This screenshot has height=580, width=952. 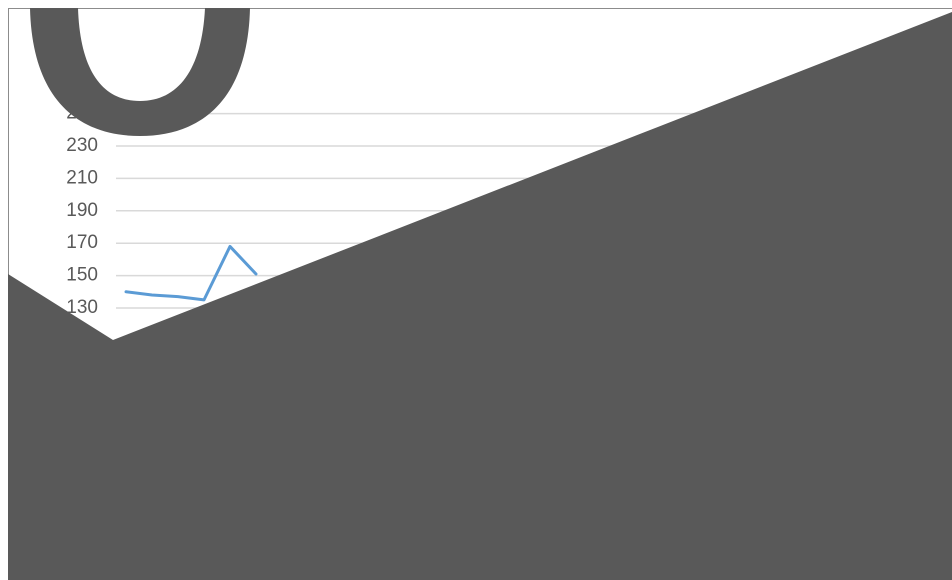 What do you see at coordinates (140, 72) in the screenshot?
I see `occluder-u` at bounding box center [140, 72].